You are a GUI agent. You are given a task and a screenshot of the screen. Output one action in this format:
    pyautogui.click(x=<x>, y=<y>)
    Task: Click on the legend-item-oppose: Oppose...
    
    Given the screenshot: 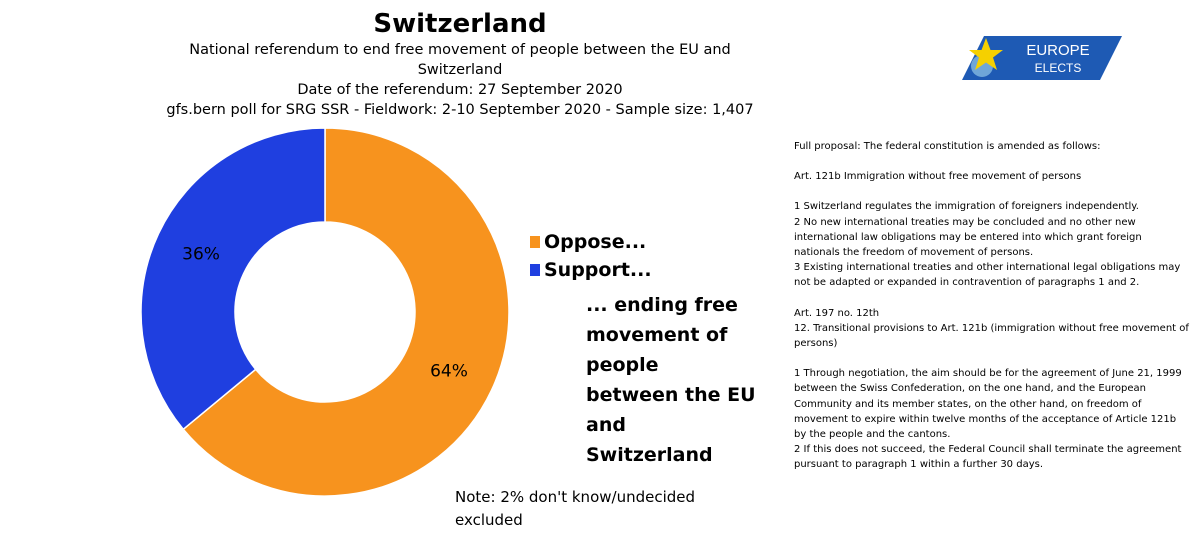 What is the action you would take?
    pyautogui.click(x=591, y=242)
    